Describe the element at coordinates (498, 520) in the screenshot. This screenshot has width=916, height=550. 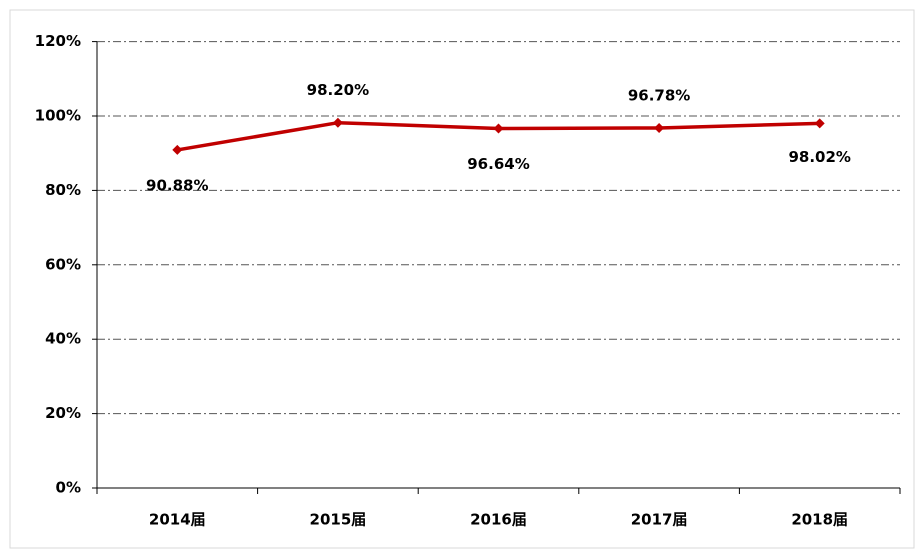
I see `x-tick-label: 2016届` at that location.